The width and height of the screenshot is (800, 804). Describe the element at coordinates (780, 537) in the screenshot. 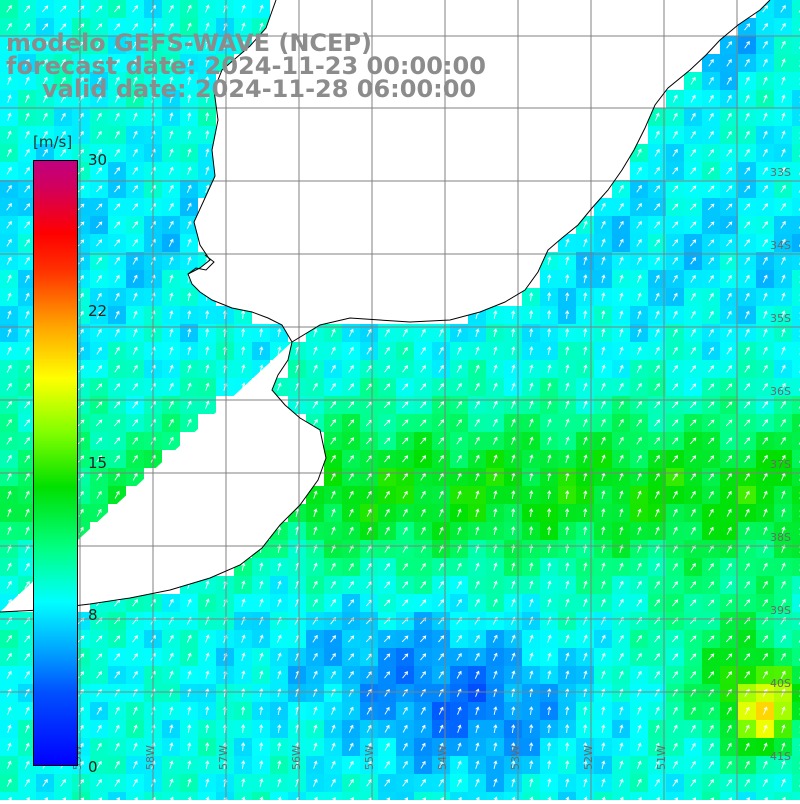

I see `latitude-label: 38S` at that location.